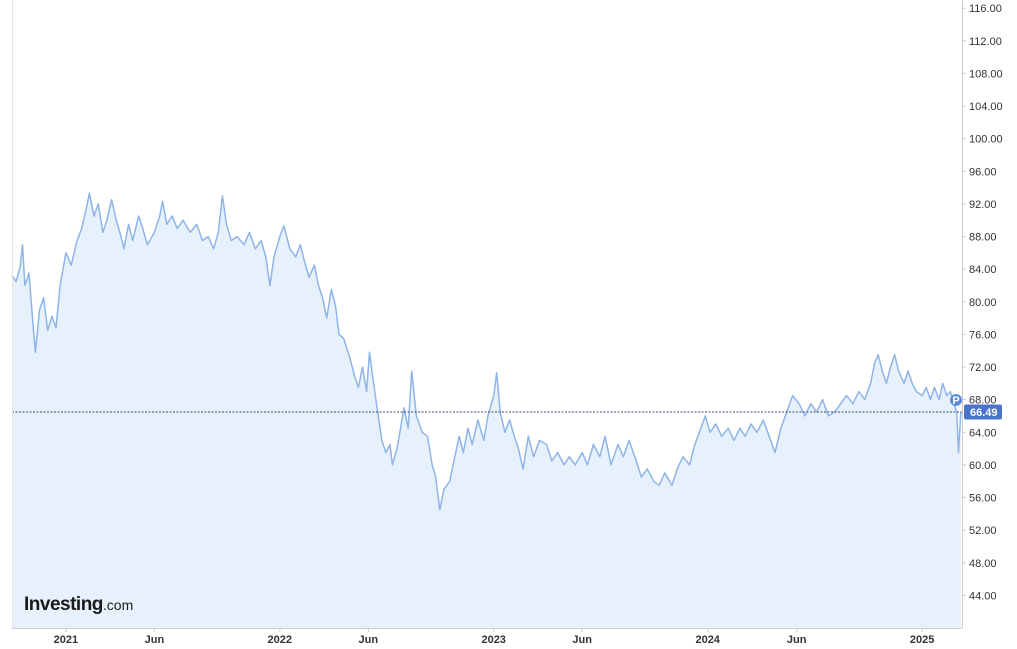 This screenshot has width=1017, height=649. What do you see at coordinates (280, 640) in the screenshot?
I see `x-tick-label: 2022` at bounding box center [280, 640].